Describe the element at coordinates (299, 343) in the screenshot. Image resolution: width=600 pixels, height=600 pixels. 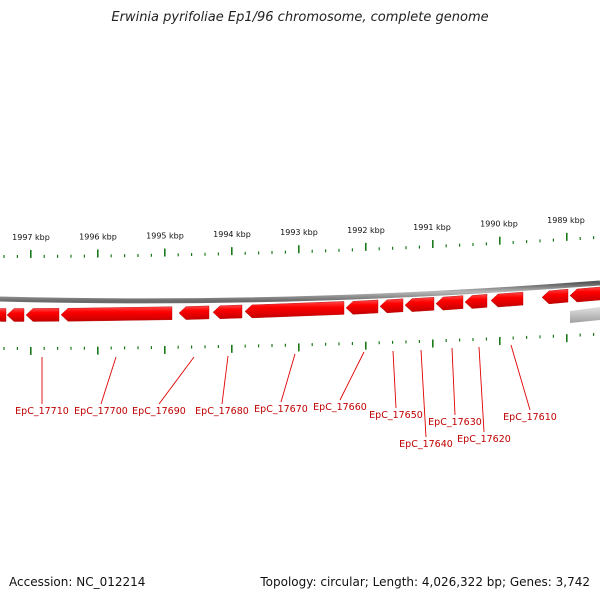
I see `lower-tick-track` at that location.